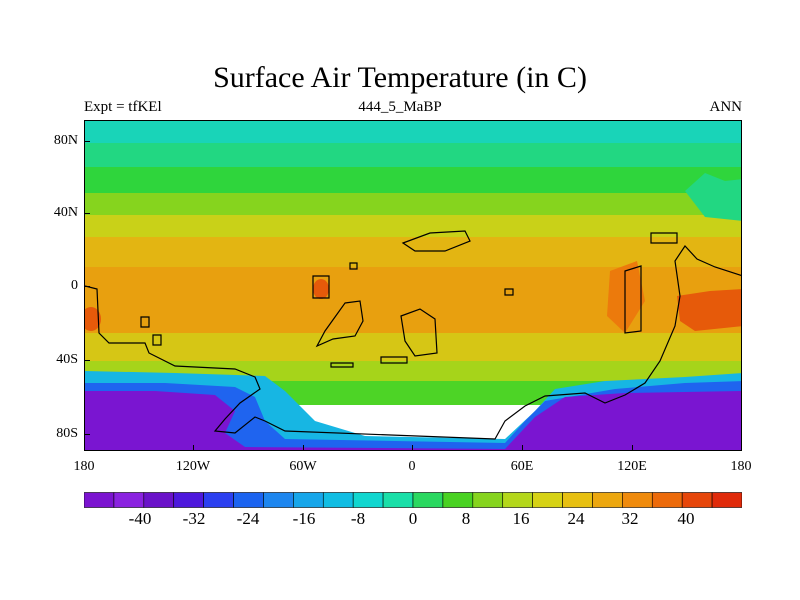 The height and width of the screenshot is (600, 800). I want to click on colorbar-label: 24, so click(576, 518).